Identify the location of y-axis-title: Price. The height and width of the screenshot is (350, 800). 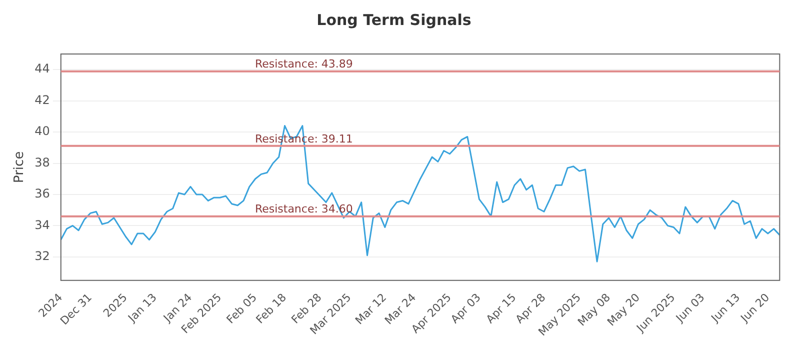
(20, 167).